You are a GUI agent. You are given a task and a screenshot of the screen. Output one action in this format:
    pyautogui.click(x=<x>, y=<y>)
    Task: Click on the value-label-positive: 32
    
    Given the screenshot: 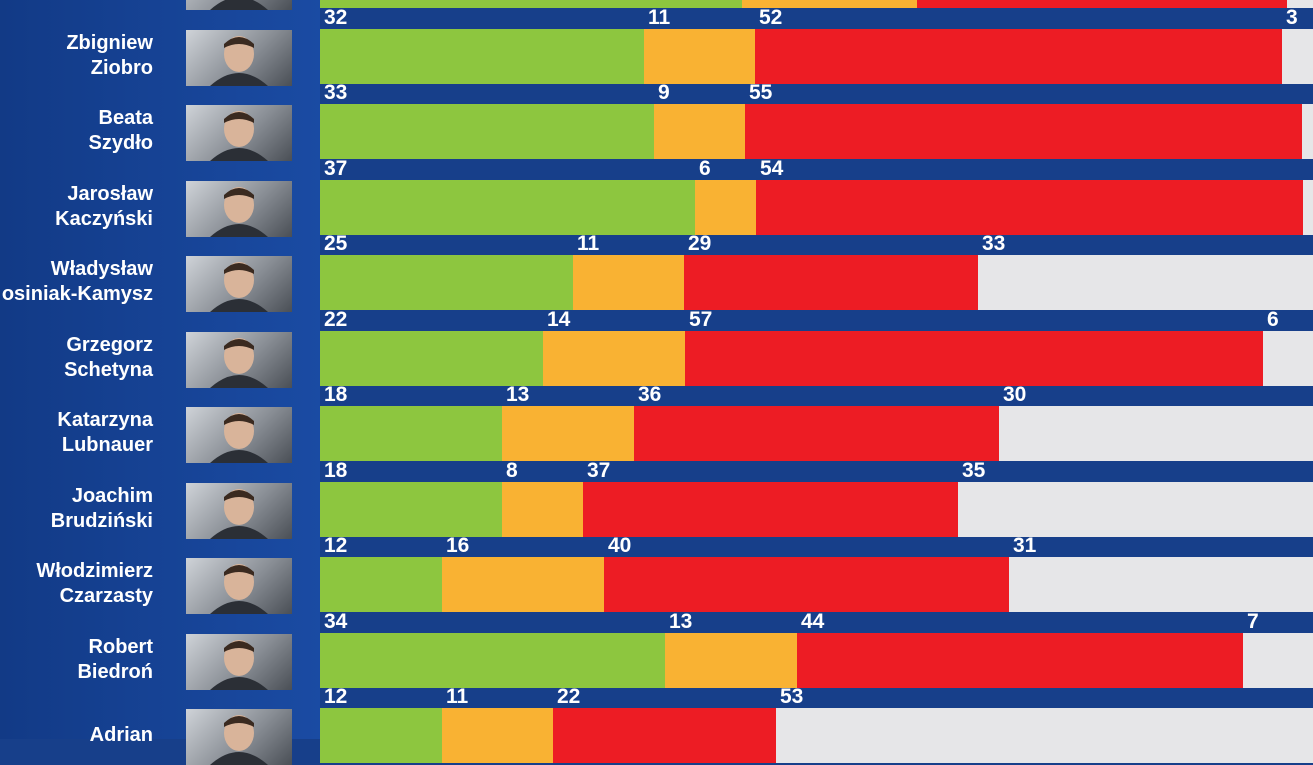 What is the action you would take?
    pyautogui.click(x=336, y=17)
    